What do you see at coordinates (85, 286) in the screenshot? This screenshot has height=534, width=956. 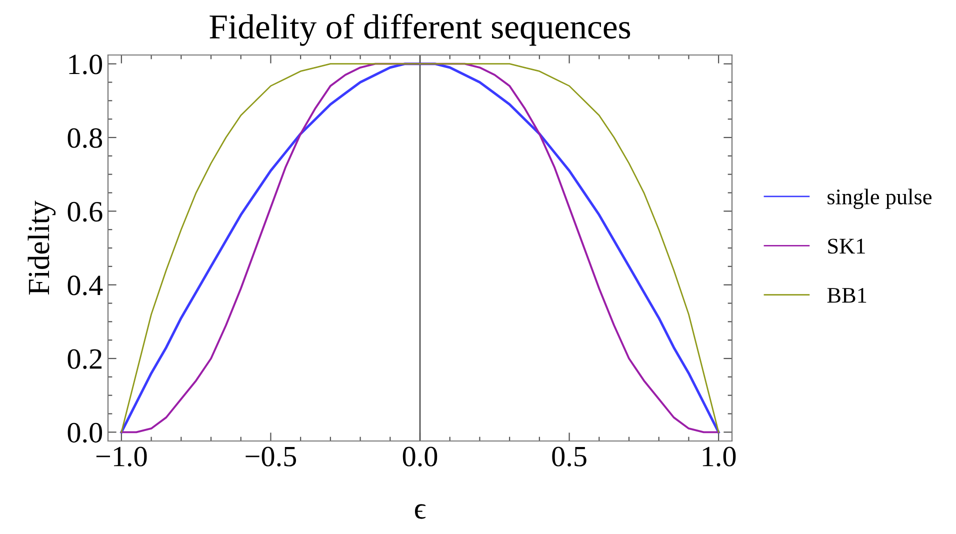 I see `y-tick-label: 0.4` at bounding box center [85, 286].